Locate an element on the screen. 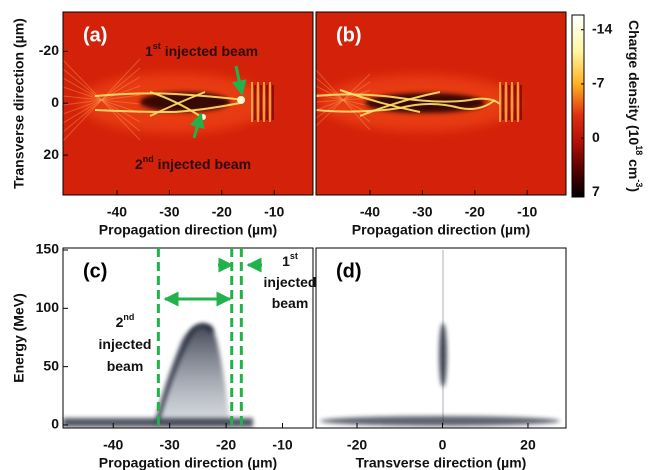  y-tick-label: 150 is located at coordinates (48, 249).